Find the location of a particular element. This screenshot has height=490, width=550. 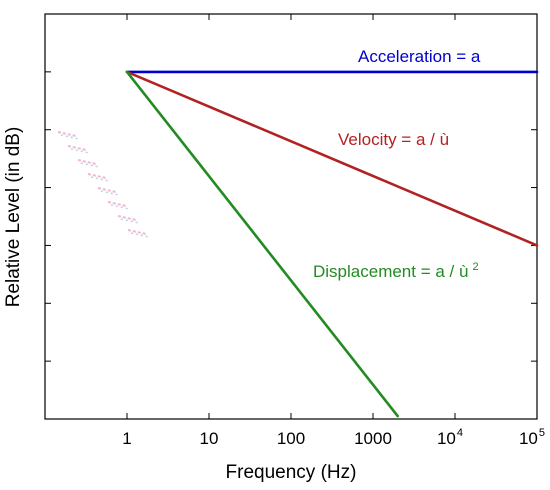

decorative-dash-pattern is located at coordinates (103, 184).